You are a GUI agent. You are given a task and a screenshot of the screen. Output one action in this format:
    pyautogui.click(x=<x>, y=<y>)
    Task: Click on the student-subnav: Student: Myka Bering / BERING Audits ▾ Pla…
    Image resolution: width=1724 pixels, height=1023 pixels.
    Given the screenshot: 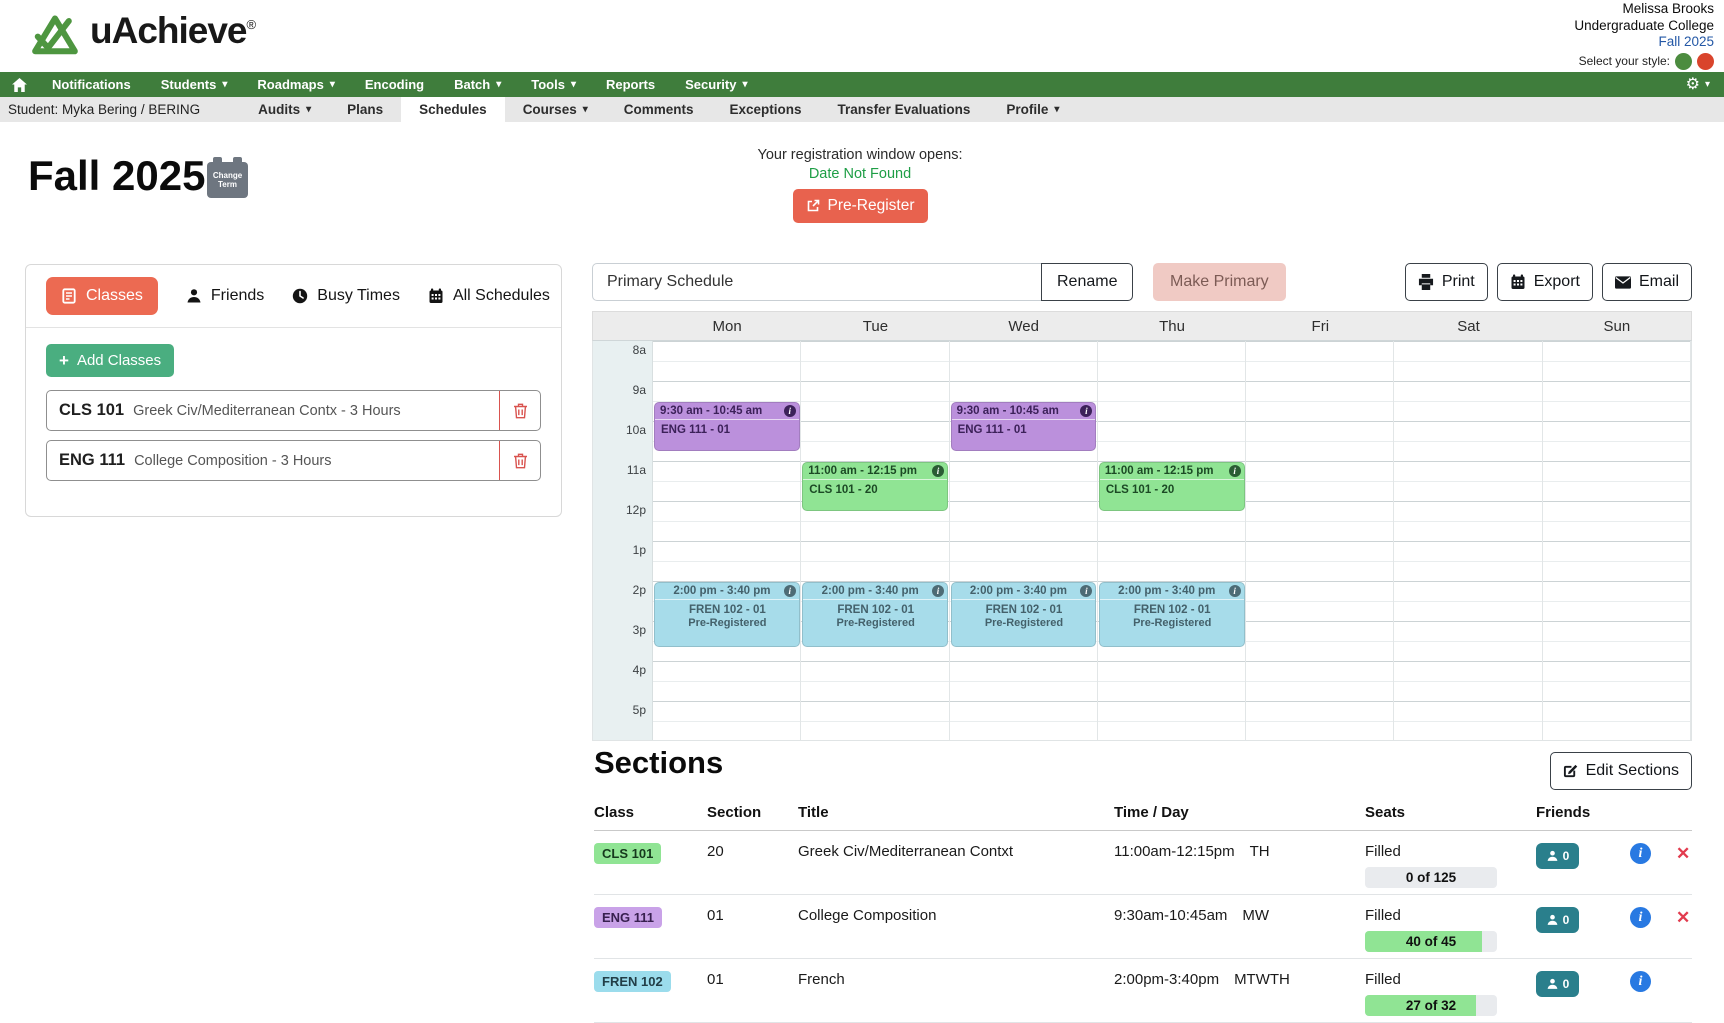 What is the action you would take?
    pyautogui.click(x=862, y=109)
    